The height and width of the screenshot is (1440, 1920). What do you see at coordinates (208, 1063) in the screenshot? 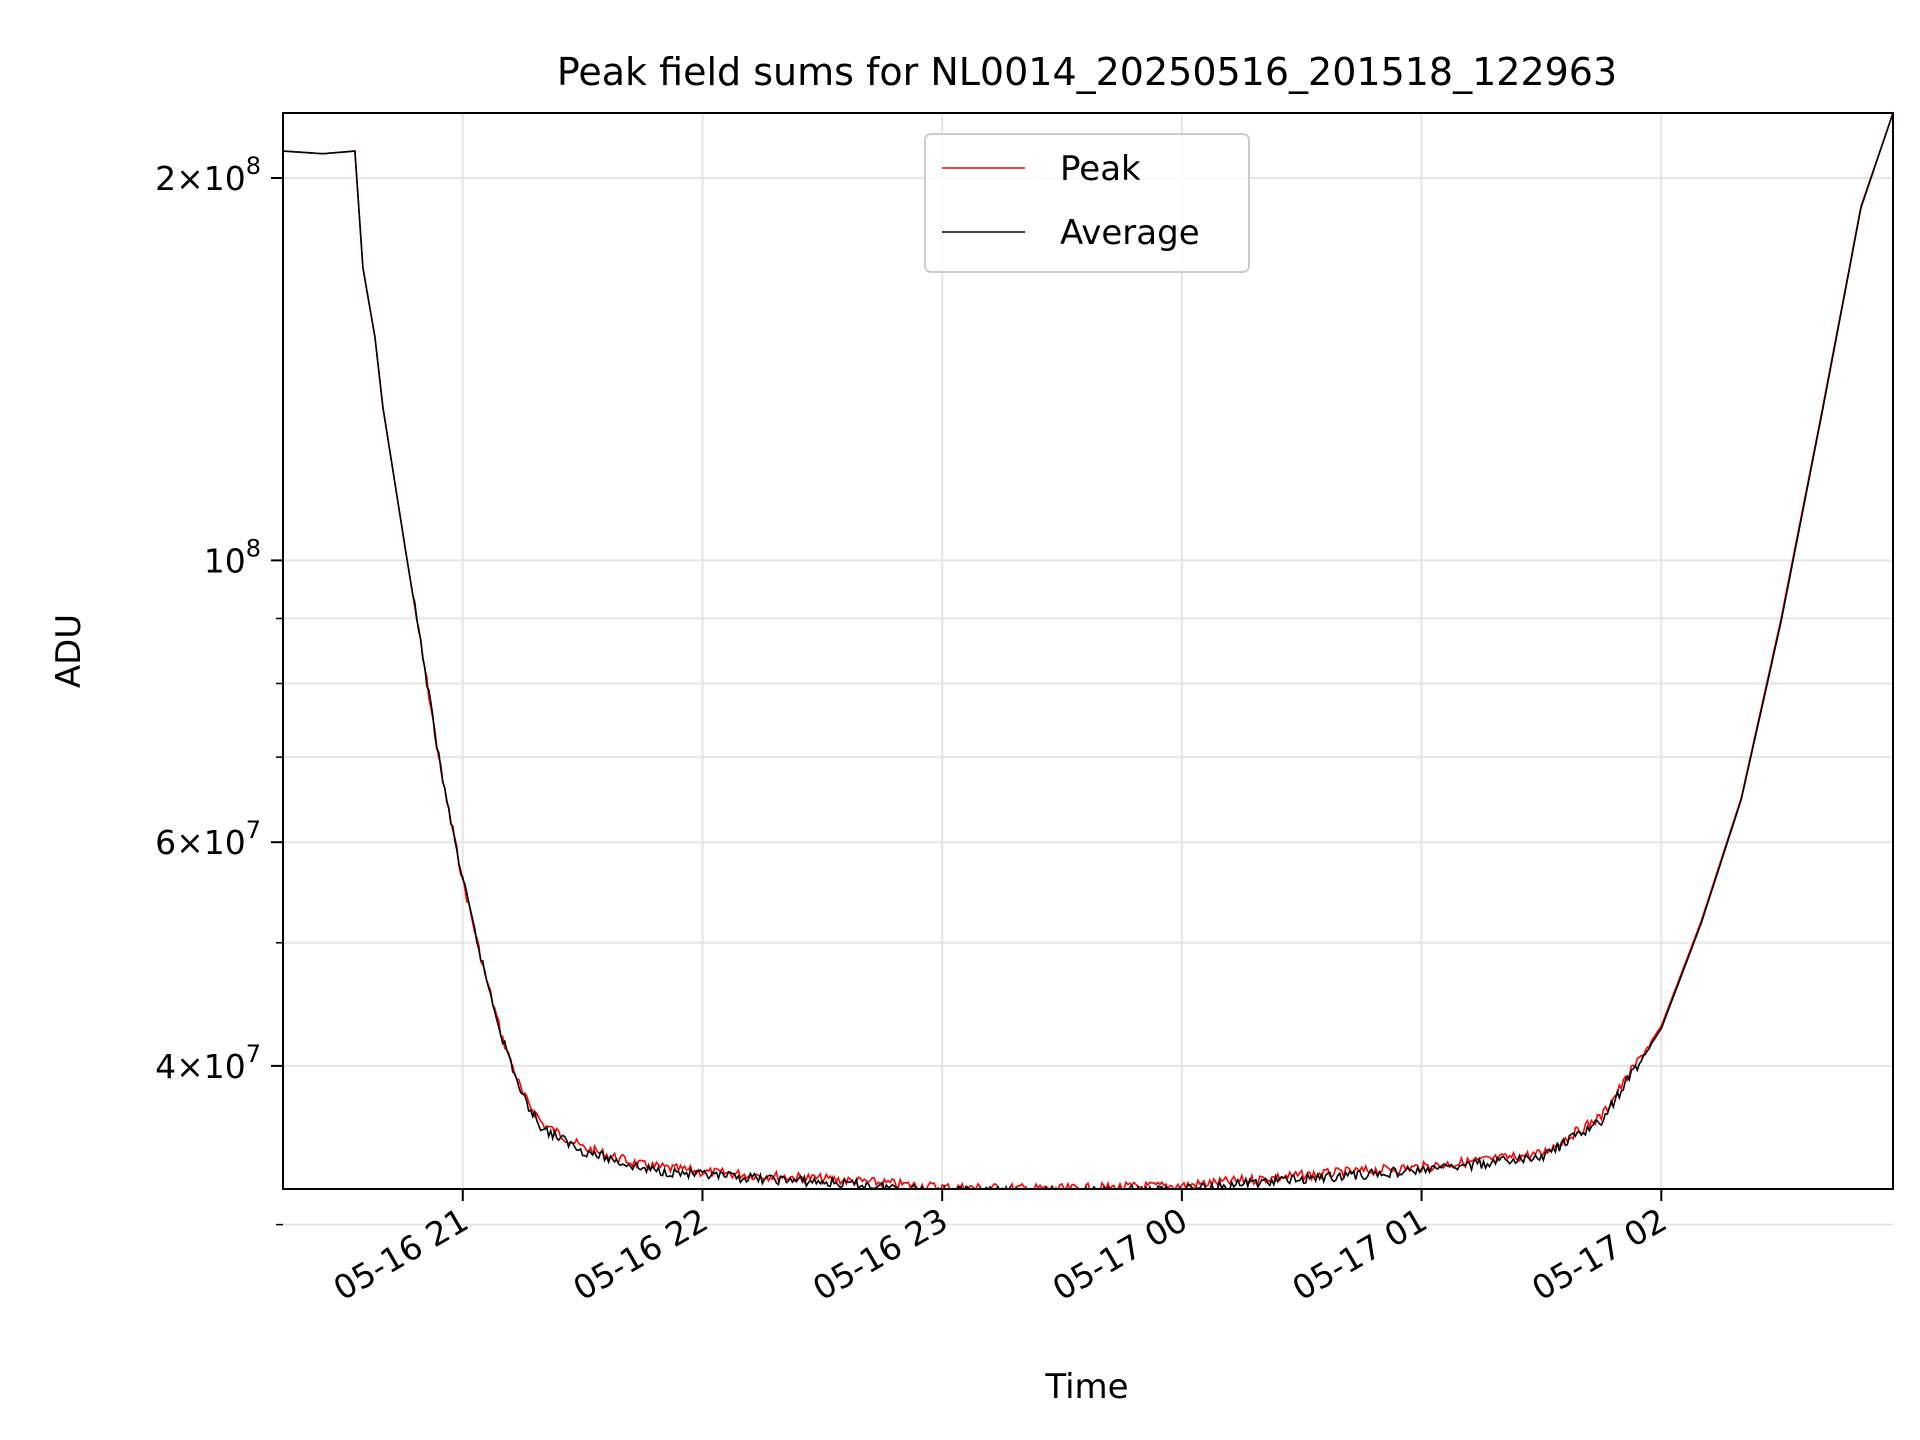
I see `y-tick-label: 4×107` at bounding box center [208, 1063].